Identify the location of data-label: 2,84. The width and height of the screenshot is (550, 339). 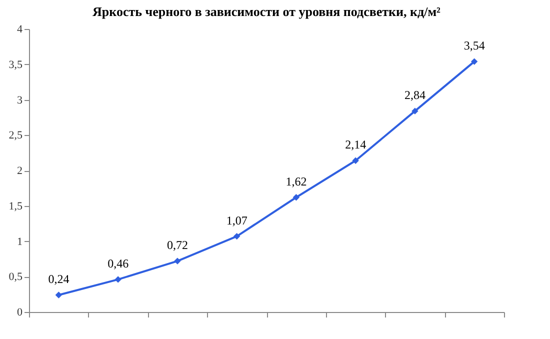
(415, 95).